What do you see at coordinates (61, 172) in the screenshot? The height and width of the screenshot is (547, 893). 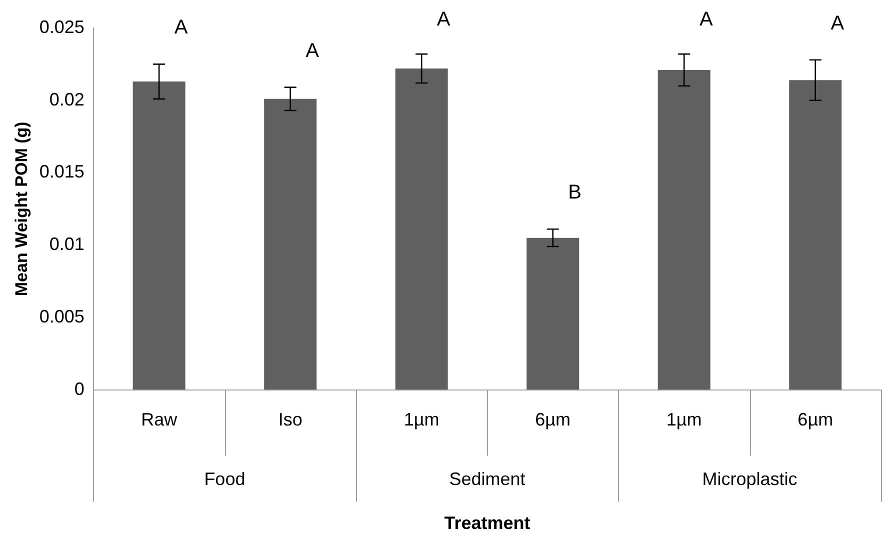 I see `y-tick-label: 0.015` at bounding box center [61, 172].